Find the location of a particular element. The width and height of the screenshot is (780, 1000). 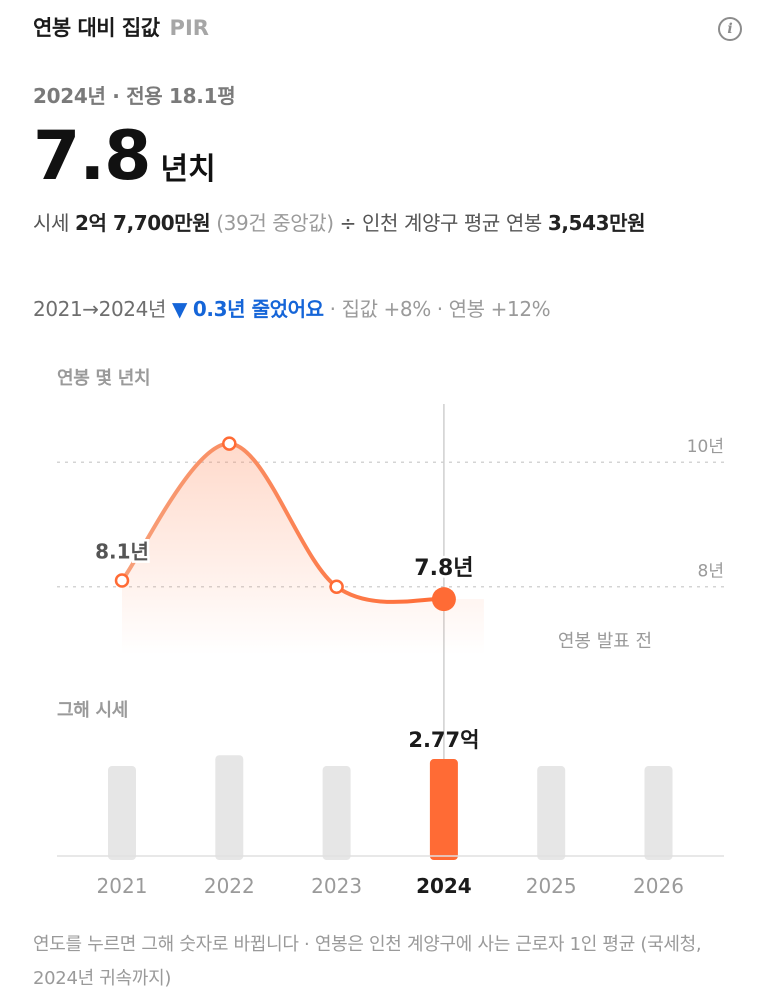

change-details: · 집값 +8% · 연봉 +12% is located at coordinates (440, 309).